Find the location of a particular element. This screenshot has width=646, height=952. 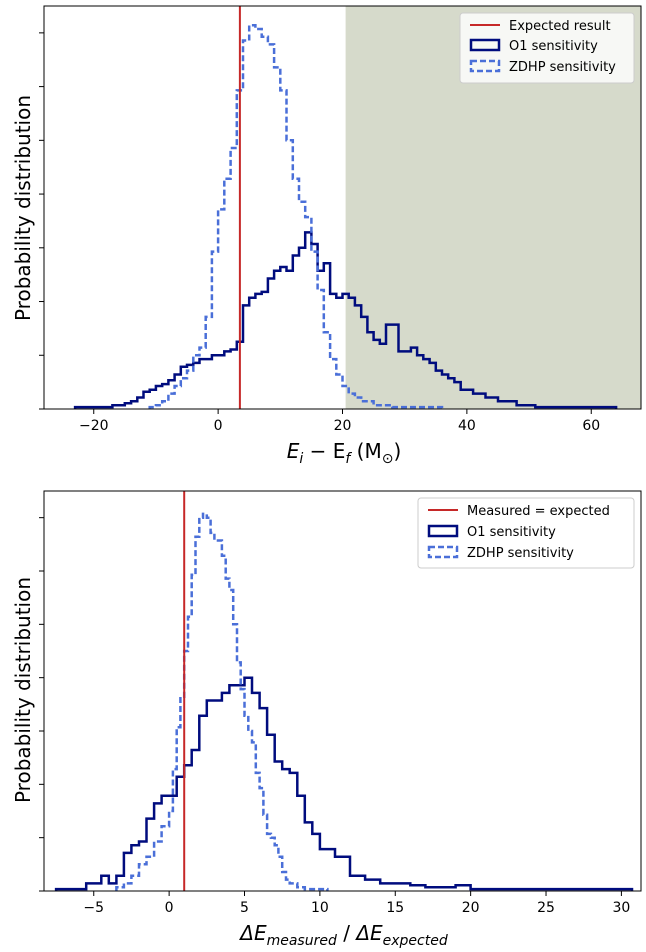

x-tick-label: 60 is located at coordinates (591, 426).